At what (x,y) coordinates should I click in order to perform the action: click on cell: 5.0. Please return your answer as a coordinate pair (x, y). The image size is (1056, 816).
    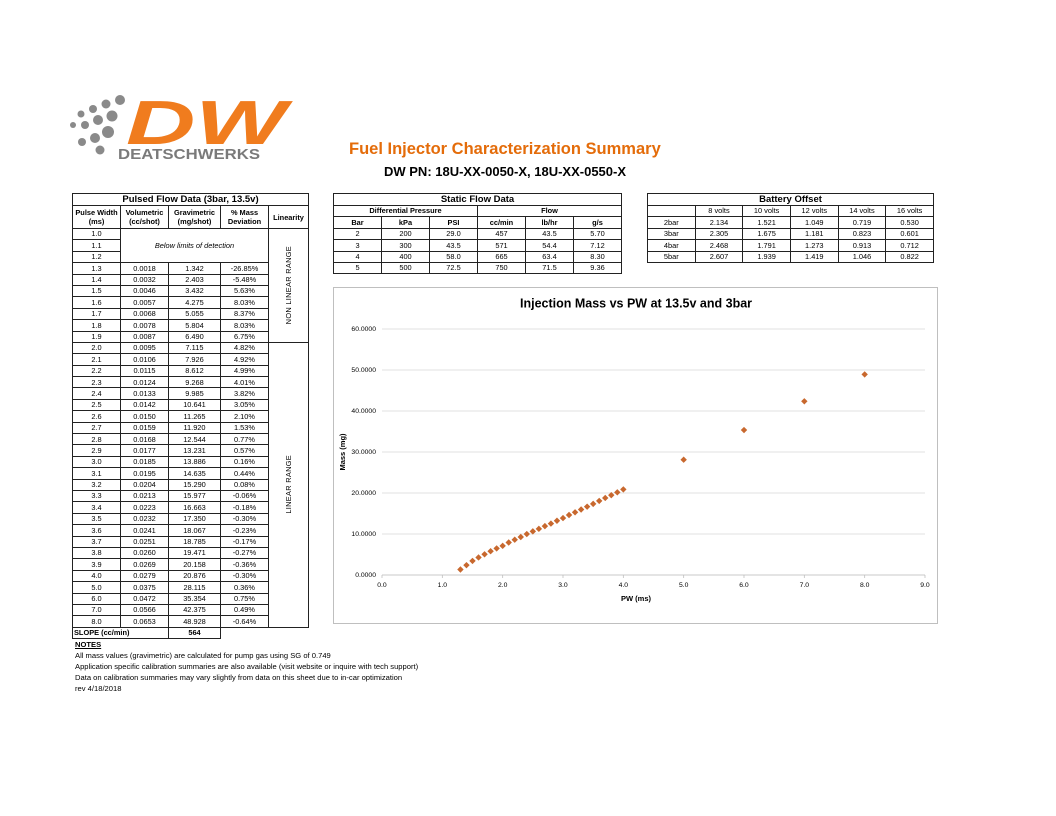
    Looking at the image, I should click on (96, 587).